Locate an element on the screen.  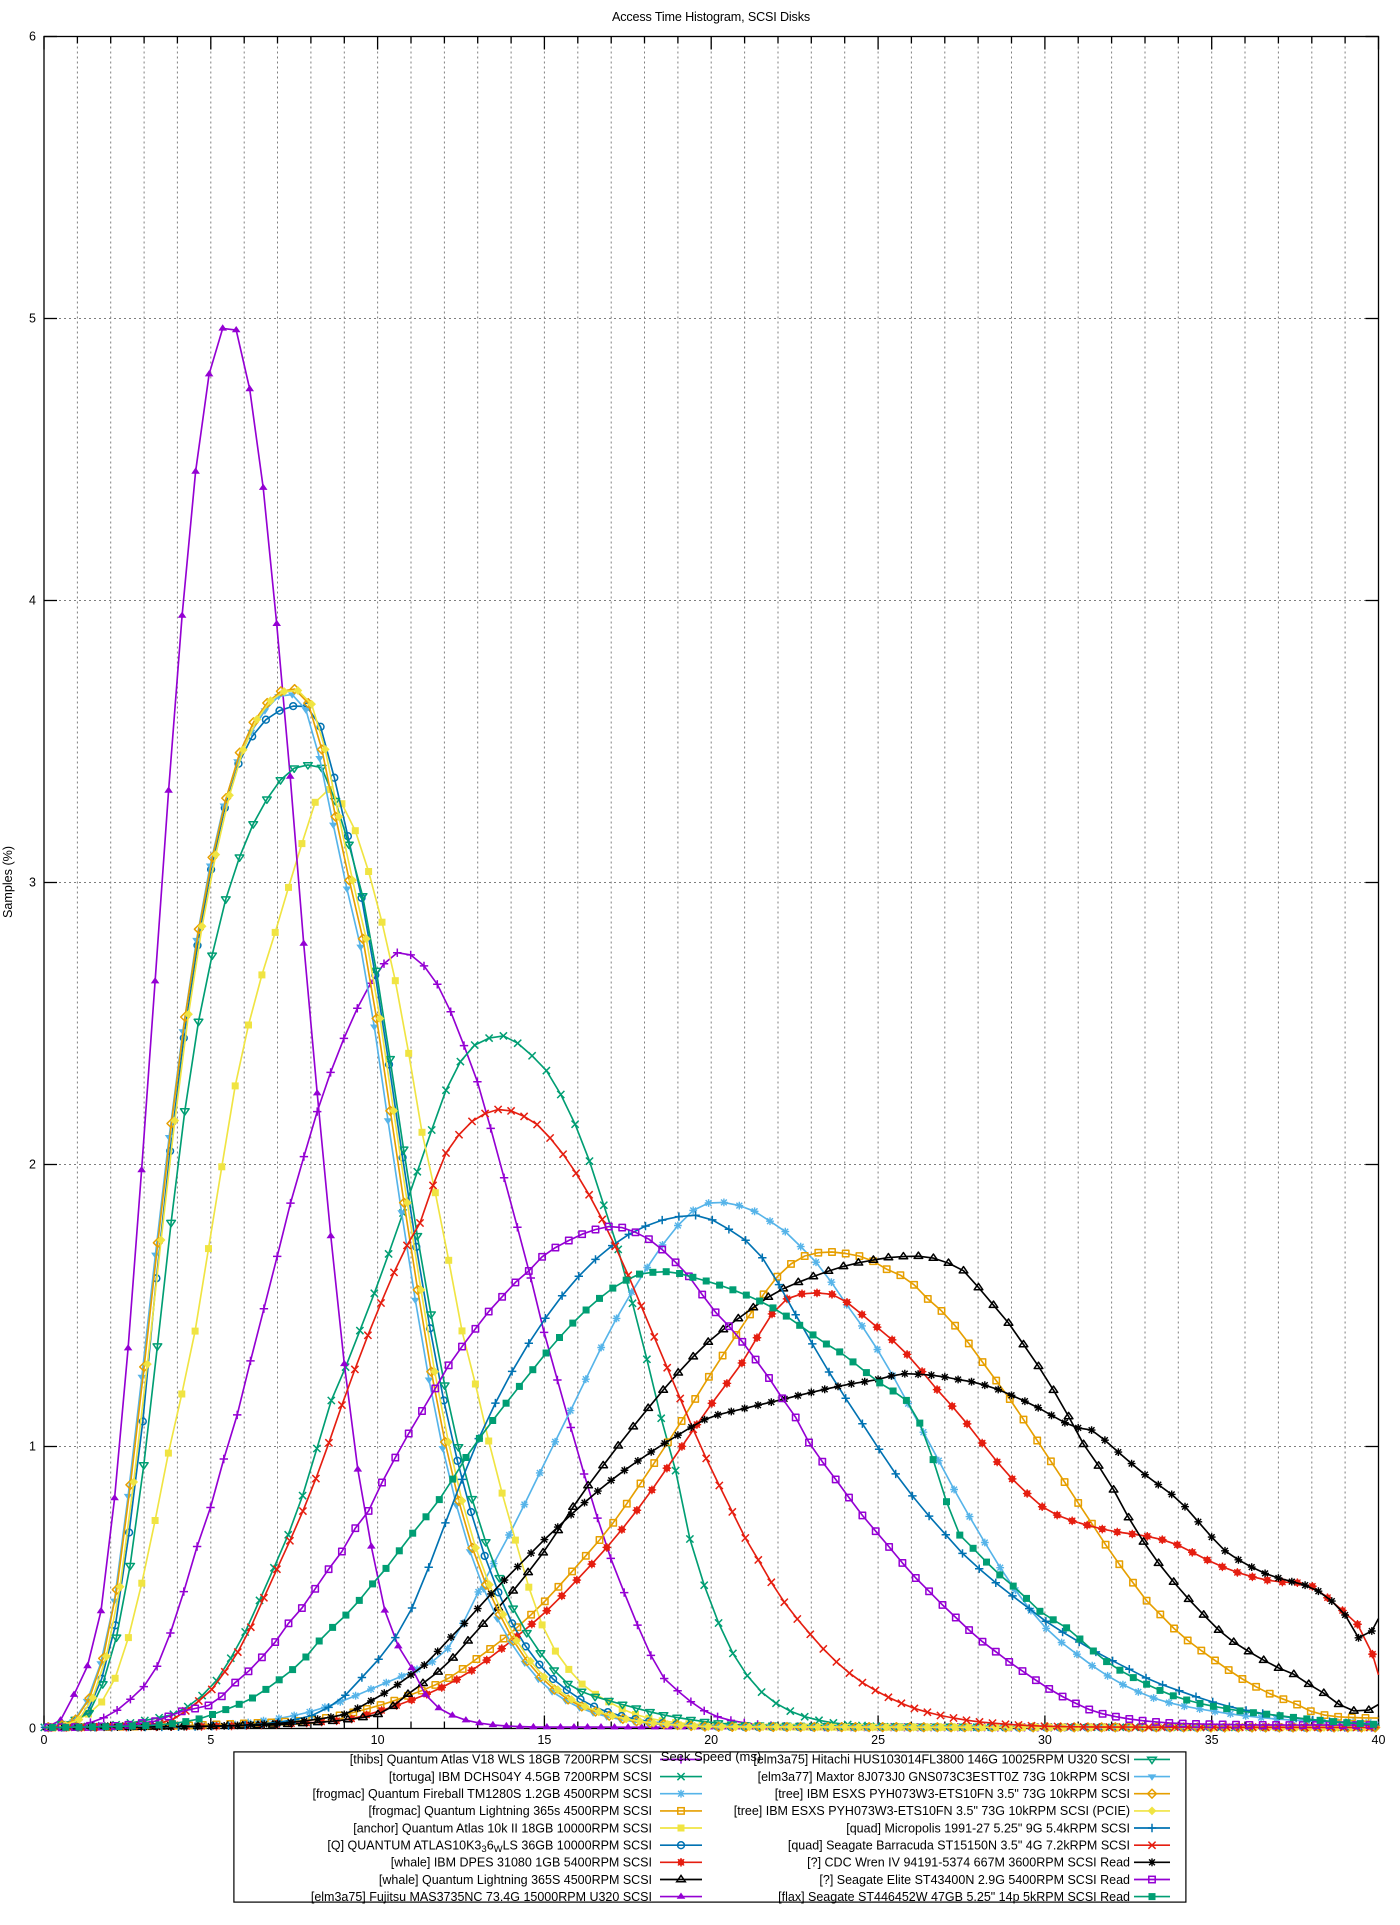
svg-text:Access Time Histogram, SCSI Di: Access Time Histogram, SCSI Disks is located at coordinates (711, 17).